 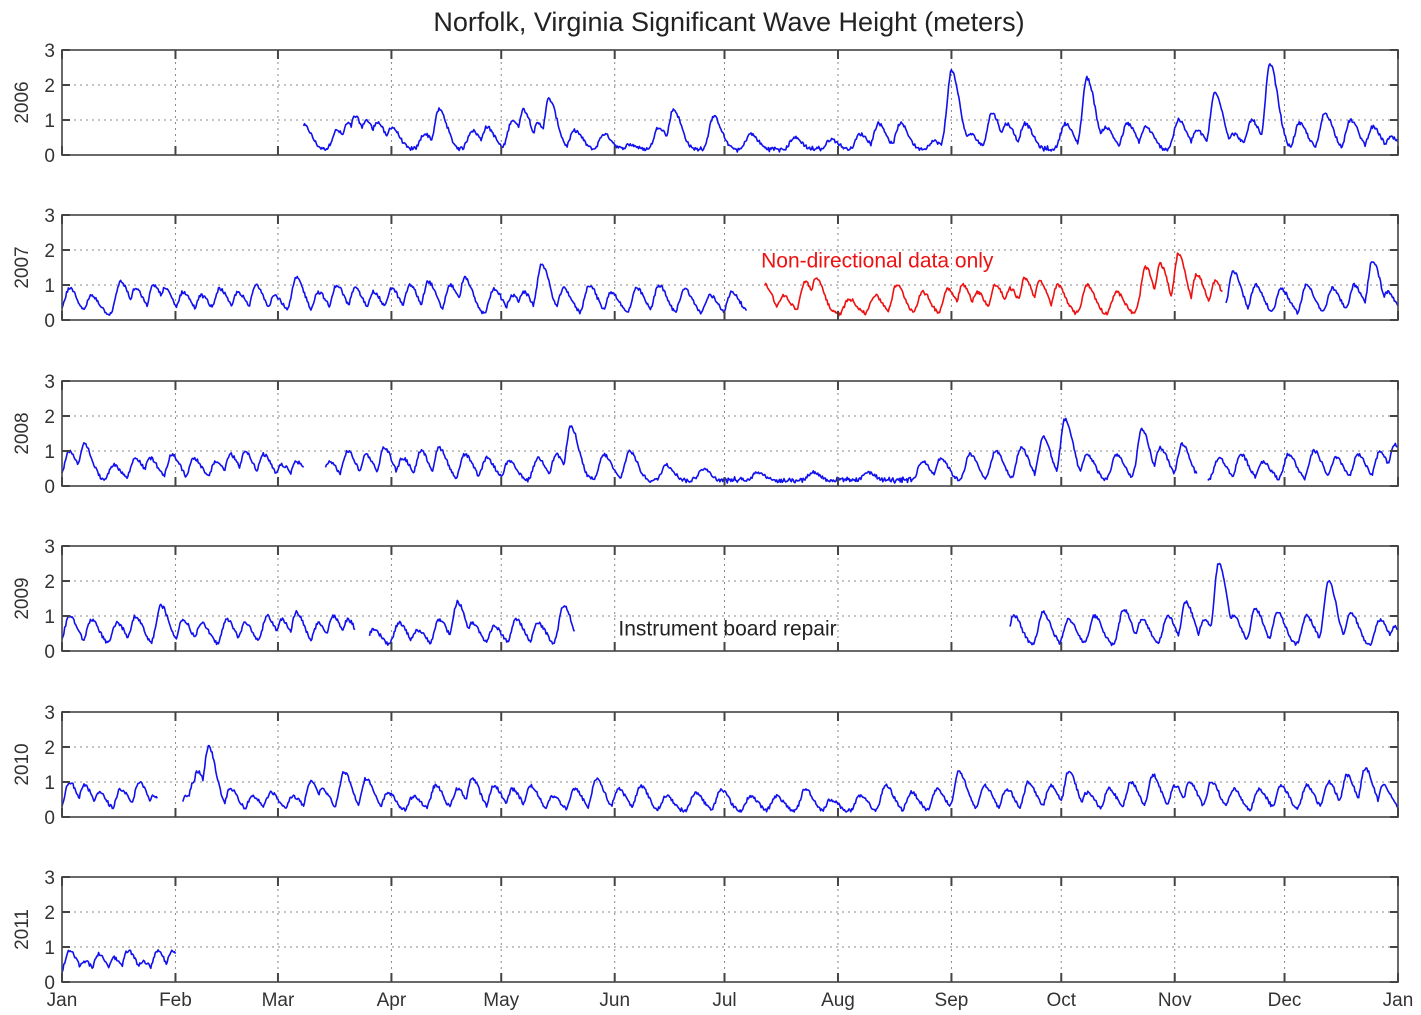 I want to click on panel-2010: 0 1 2 3 2010, so click(x=705, y=766).